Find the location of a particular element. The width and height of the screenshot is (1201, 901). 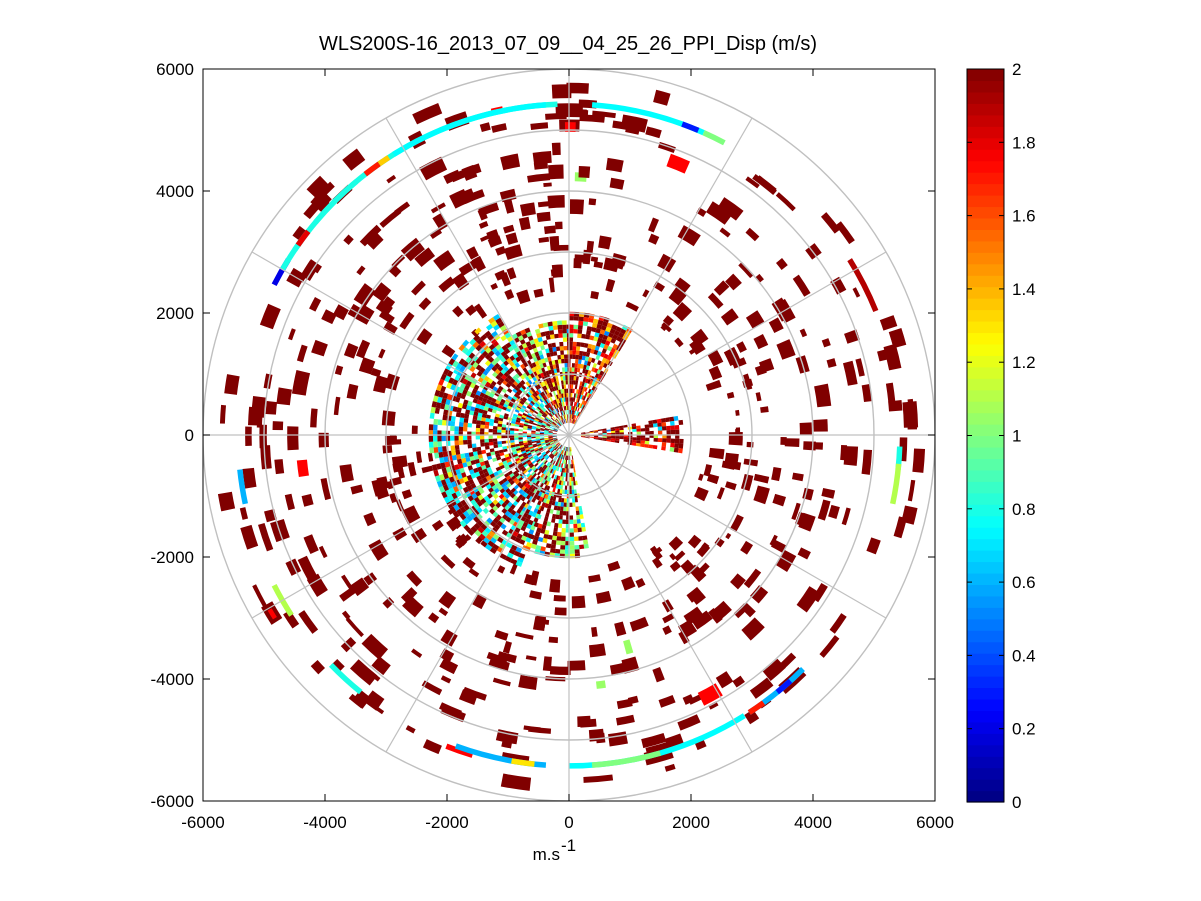

colorbar-tick-label: 2 is located at coordinates (1016, 69).